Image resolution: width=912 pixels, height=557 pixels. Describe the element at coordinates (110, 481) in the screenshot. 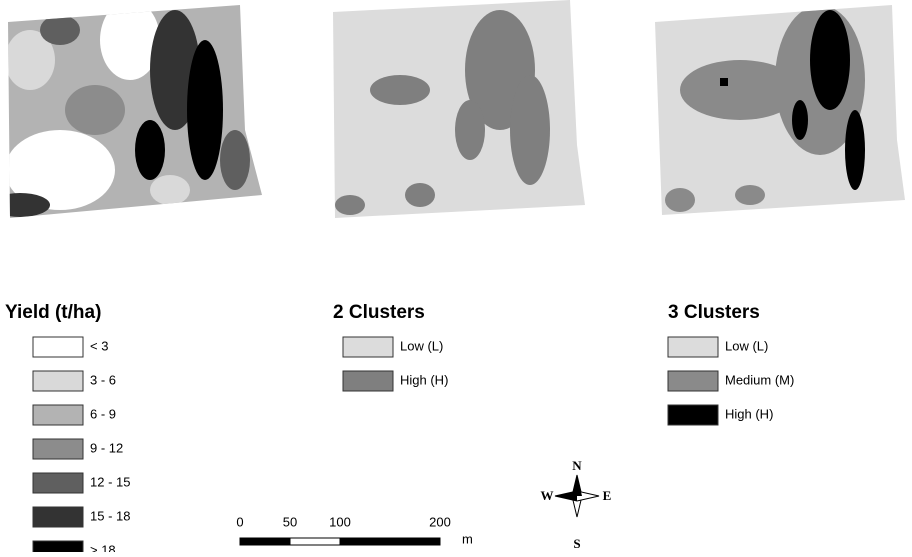

I see `legend-label: 12 - 15` at that location.